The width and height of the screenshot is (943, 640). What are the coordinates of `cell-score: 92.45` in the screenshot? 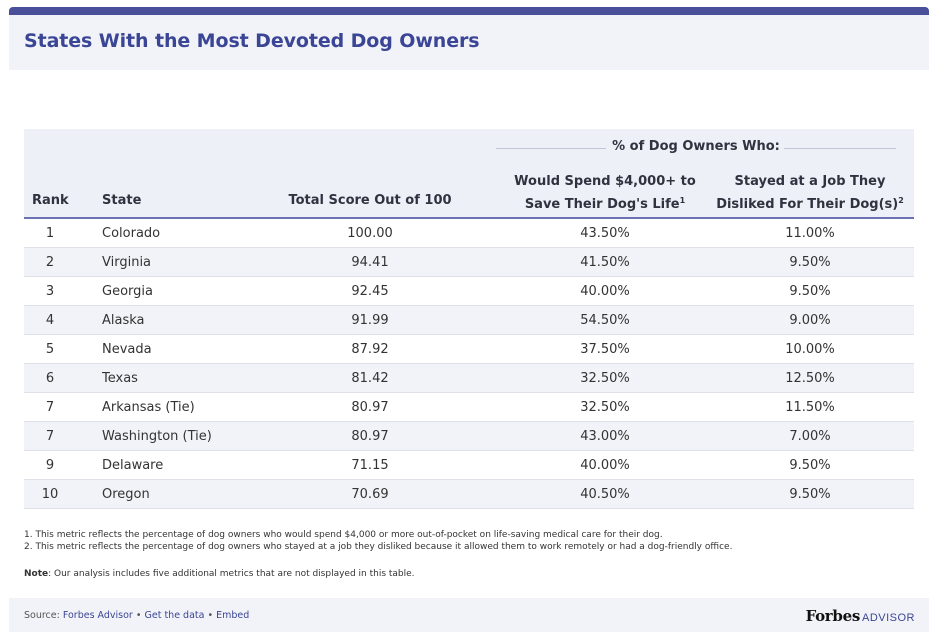 It's located at (370, 291).